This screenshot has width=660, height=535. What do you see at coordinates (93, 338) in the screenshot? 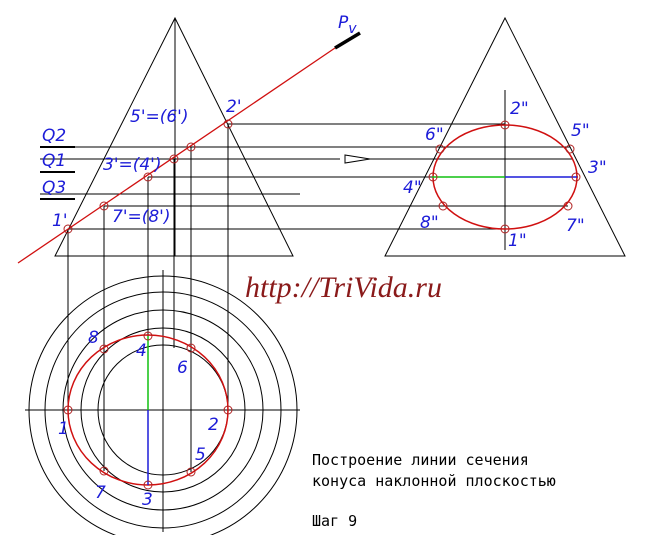
I see `point-label: 8` at bounding box center [93, 338].